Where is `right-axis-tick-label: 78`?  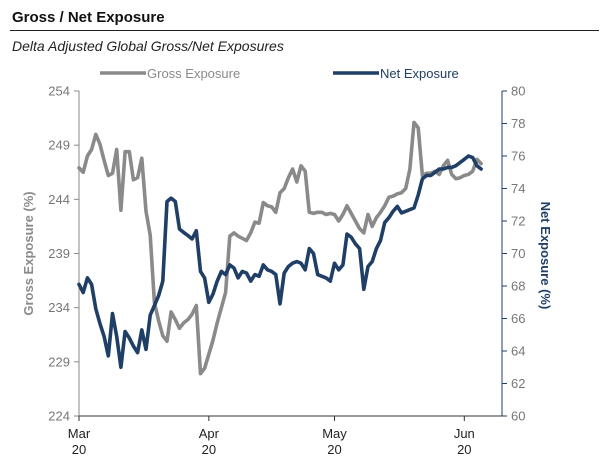 right-axis-tick-label: 78 is located at coordinates (518, 123).